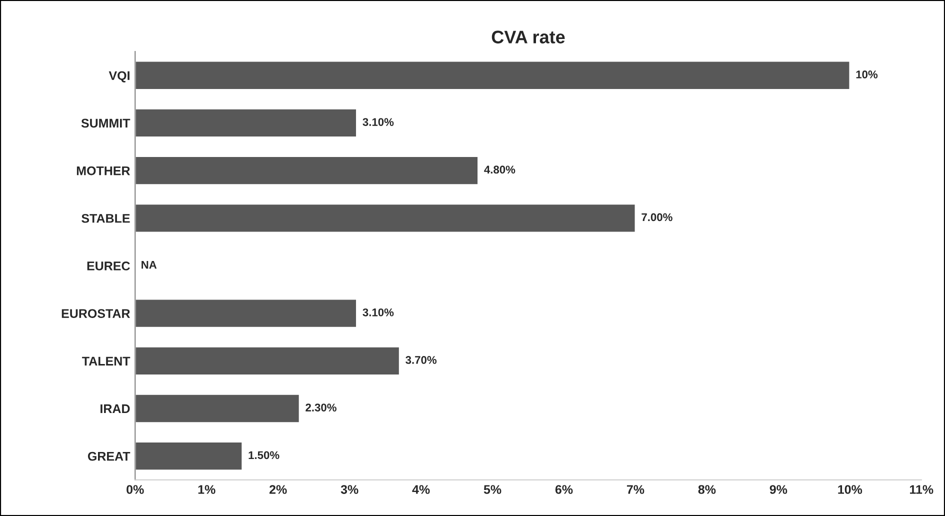 The width and height of the screenshot is (945, 516). I want to click on data-label: 1.50%, so click(264, 455).